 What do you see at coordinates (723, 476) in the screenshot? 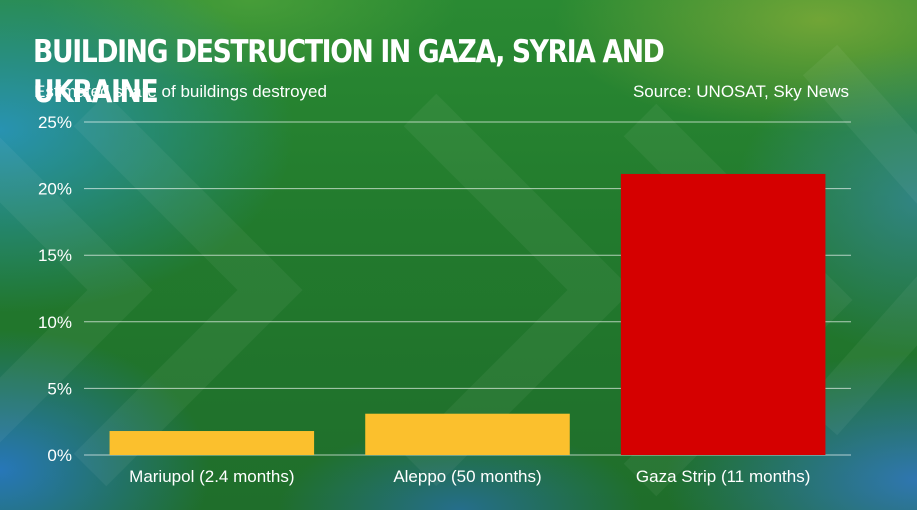
I see `x-tick-label: Gaza Strip (11 months)` at bounding box center [723, 476].